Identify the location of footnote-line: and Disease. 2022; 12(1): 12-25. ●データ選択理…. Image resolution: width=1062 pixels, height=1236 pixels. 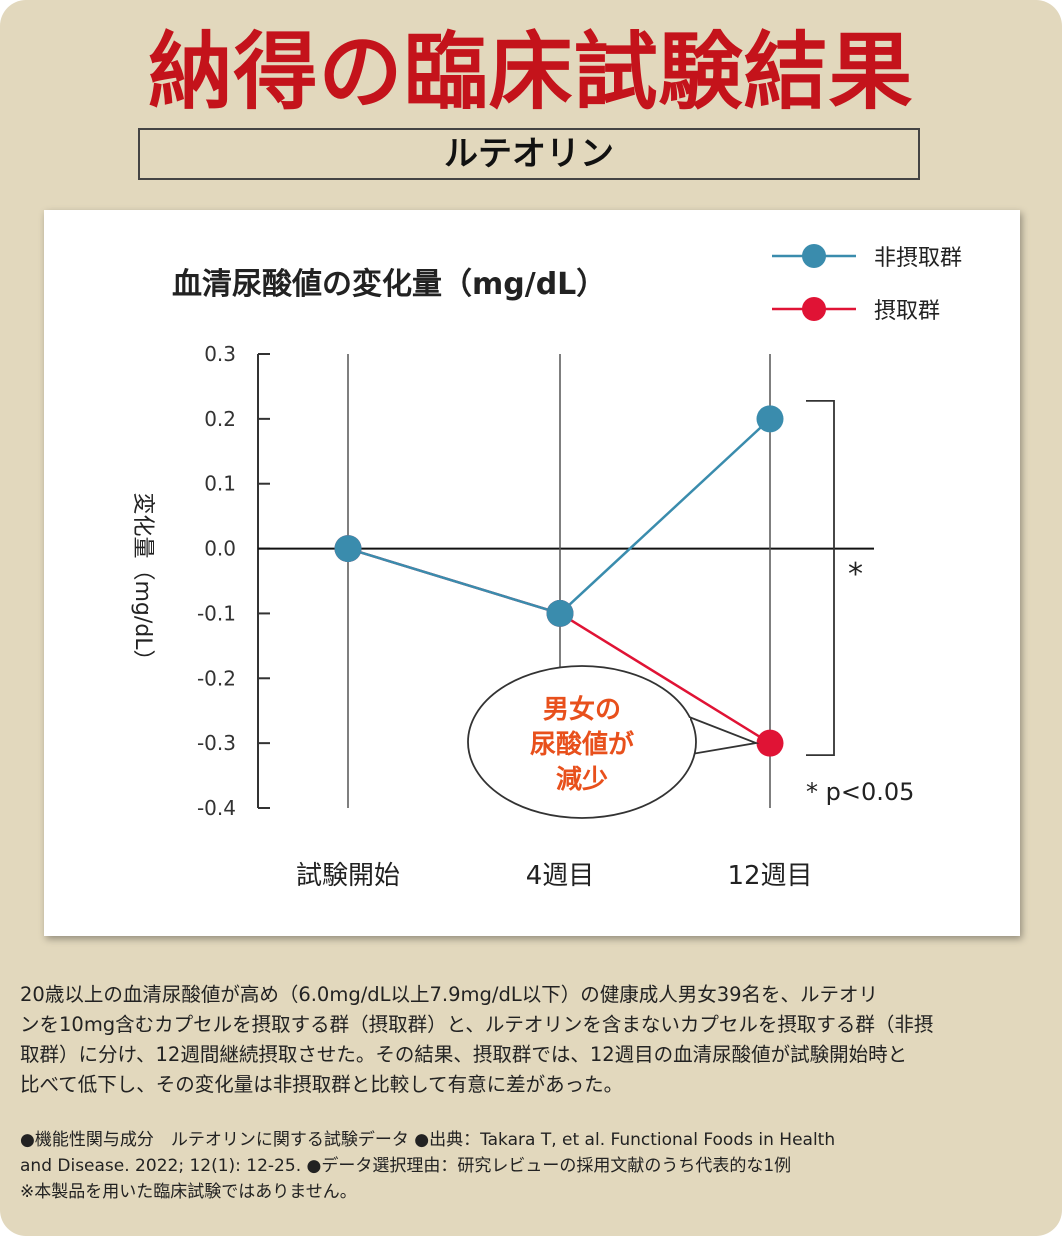
(406, 1166).